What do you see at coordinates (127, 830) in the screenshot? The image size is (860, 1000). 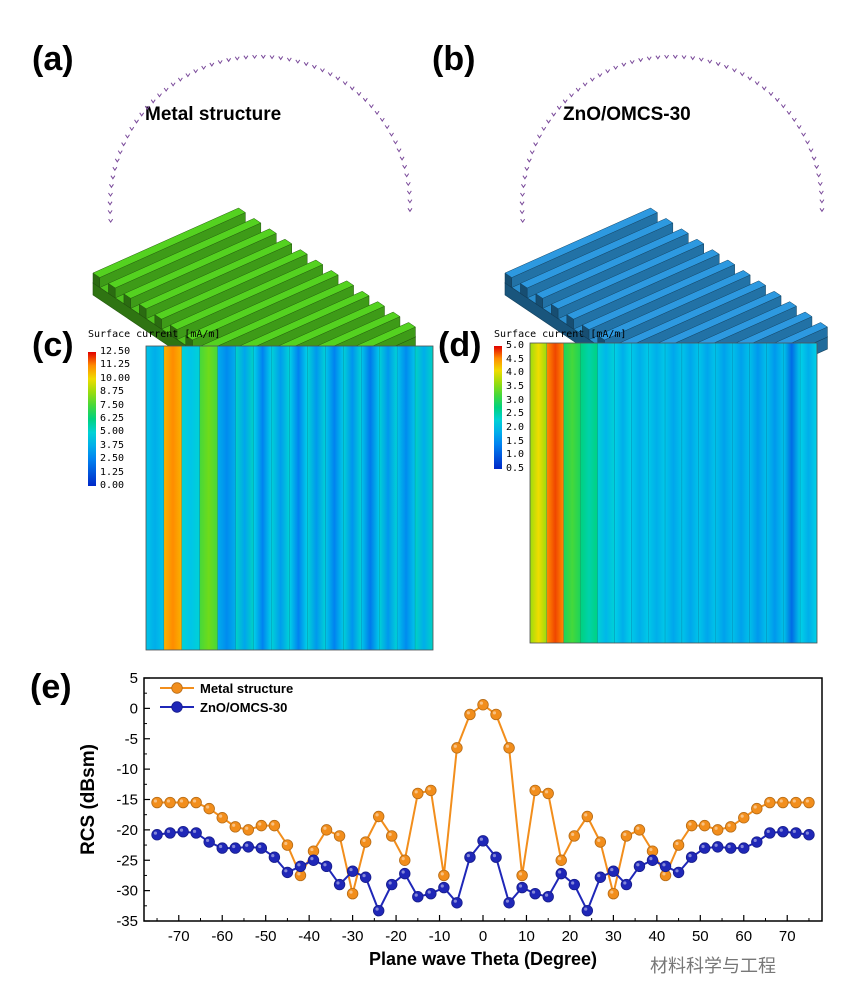 I see `y-tick-label: -20` at bounding box center [127, 830].